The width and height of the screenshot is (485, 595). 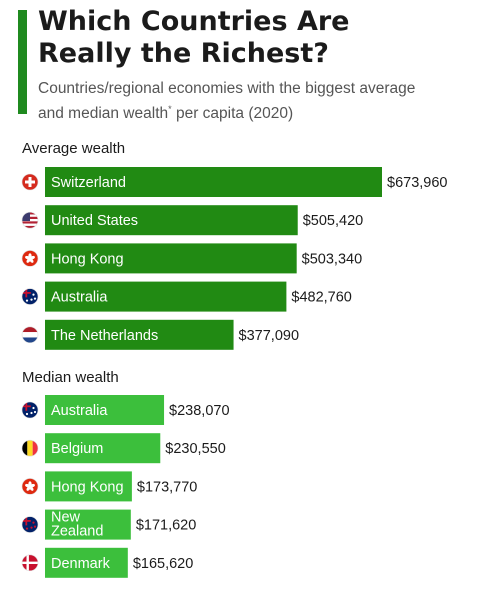 What do you see at coordinates (104, 336) in the screenshot?
I see `average-category-label: The Netherlands` at bounding box center [104, 336].